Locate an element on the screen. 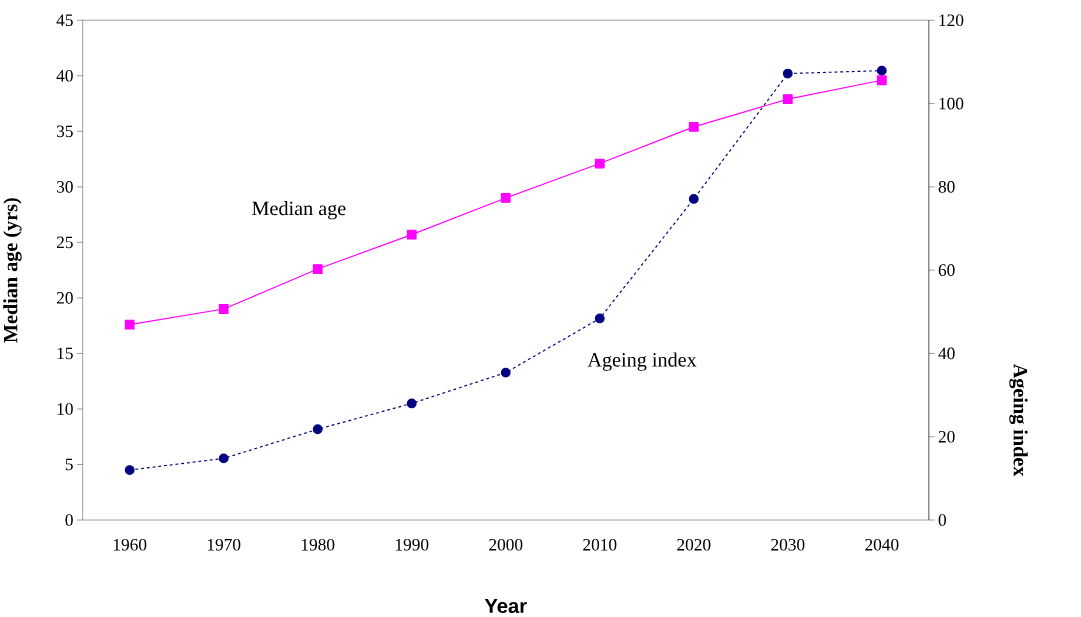  y-axis-title: Median age (yrs) is located at coordinates (12, 270).